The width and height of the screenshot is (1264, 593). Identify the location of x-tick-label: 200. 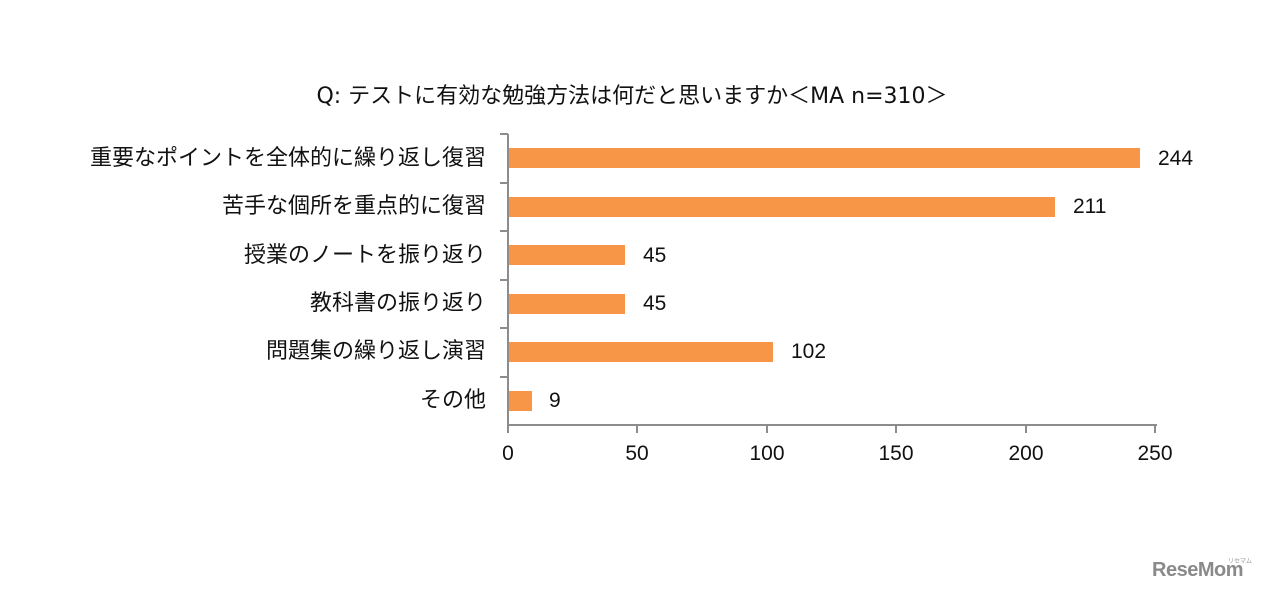
(1026, 453).